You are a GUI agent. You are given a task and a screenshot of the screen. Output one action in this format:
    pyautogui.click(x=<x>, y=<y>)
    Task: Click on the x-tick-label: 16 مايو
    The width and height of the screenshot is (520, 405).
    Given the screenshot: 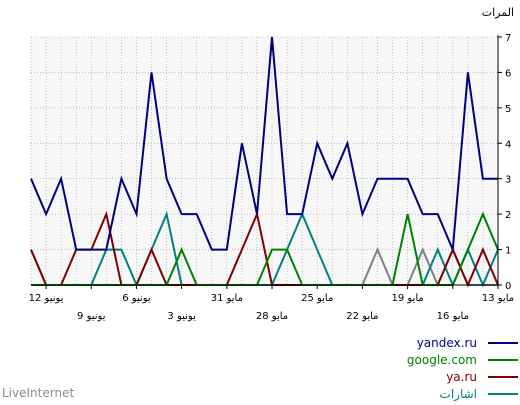 What is the action you would take?
    pyautogui.click(x=453, y=316)
    